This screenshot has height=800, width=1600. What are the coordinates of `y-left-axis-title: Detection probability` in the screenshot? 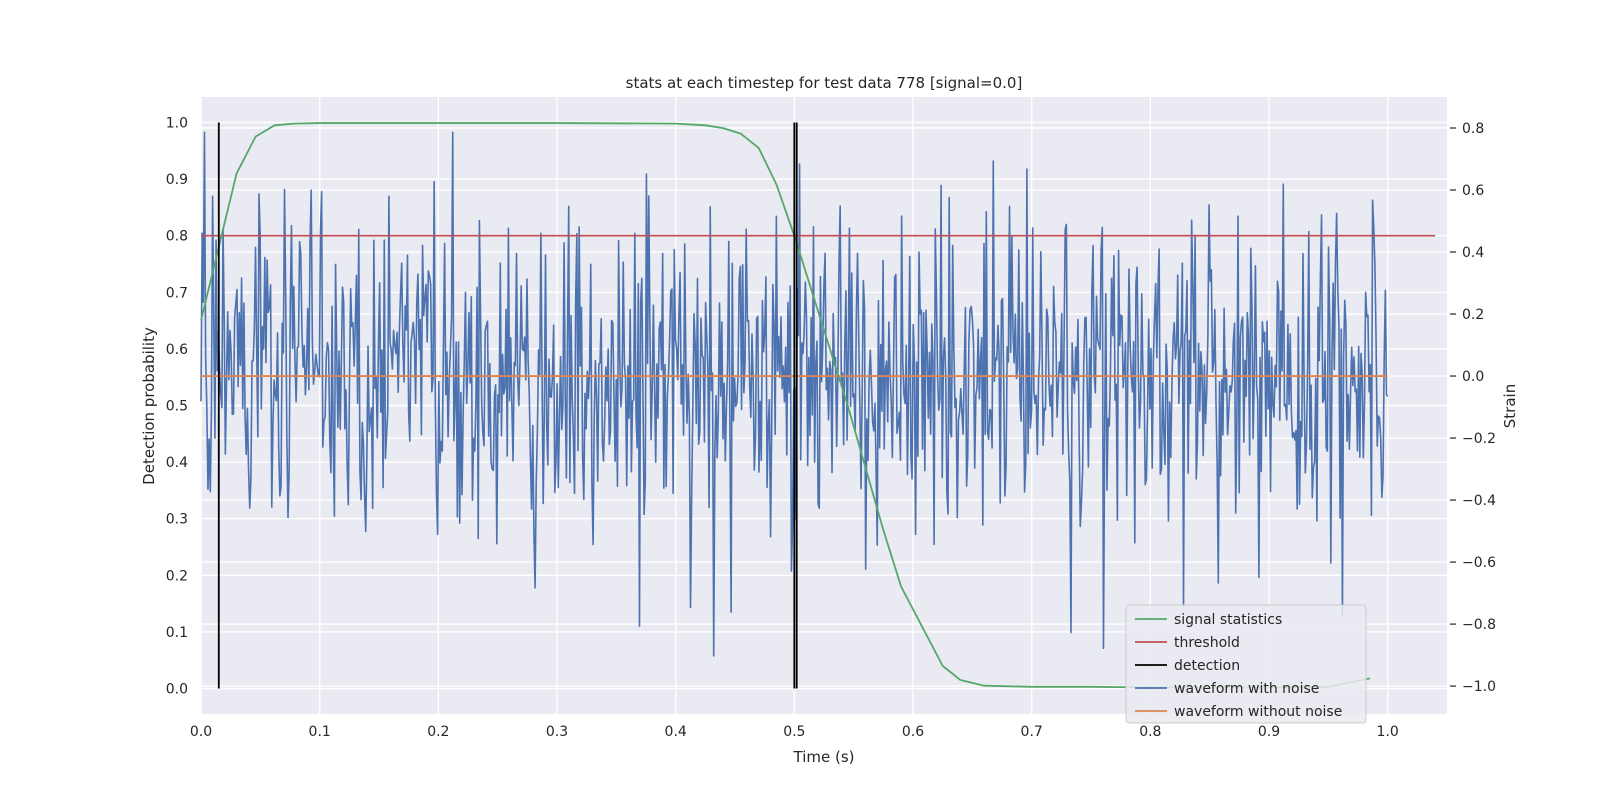 It's located at (149, 406).